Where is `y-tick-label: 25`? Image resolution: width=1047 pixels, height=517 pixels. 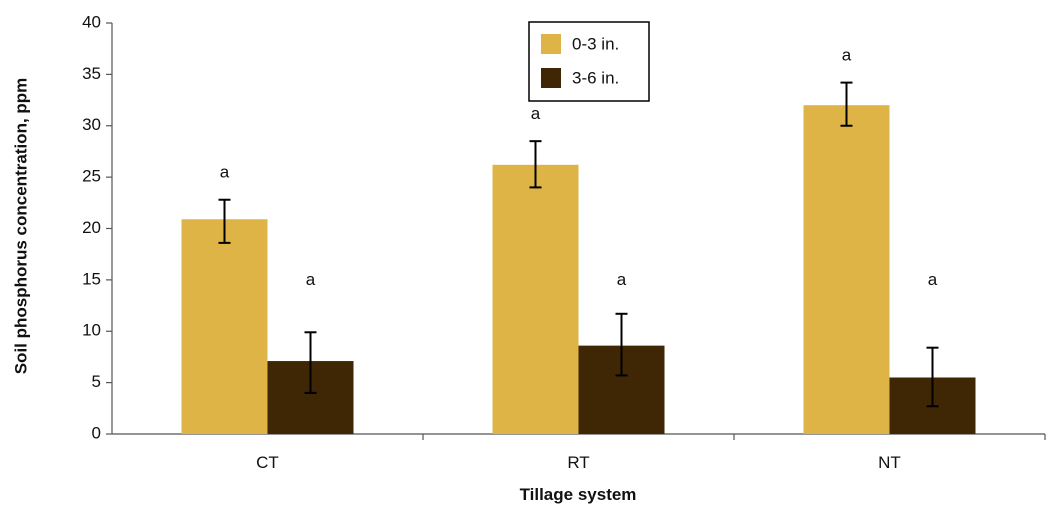 y-tick-label: 25 is located at coordinates (91, 176).